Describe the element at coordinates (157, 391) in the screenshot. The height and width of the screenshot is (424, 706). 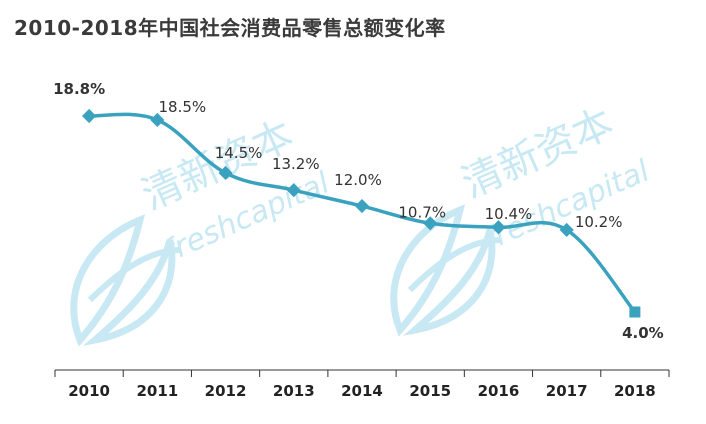
I see `x-tick-label: 2011` at that location.